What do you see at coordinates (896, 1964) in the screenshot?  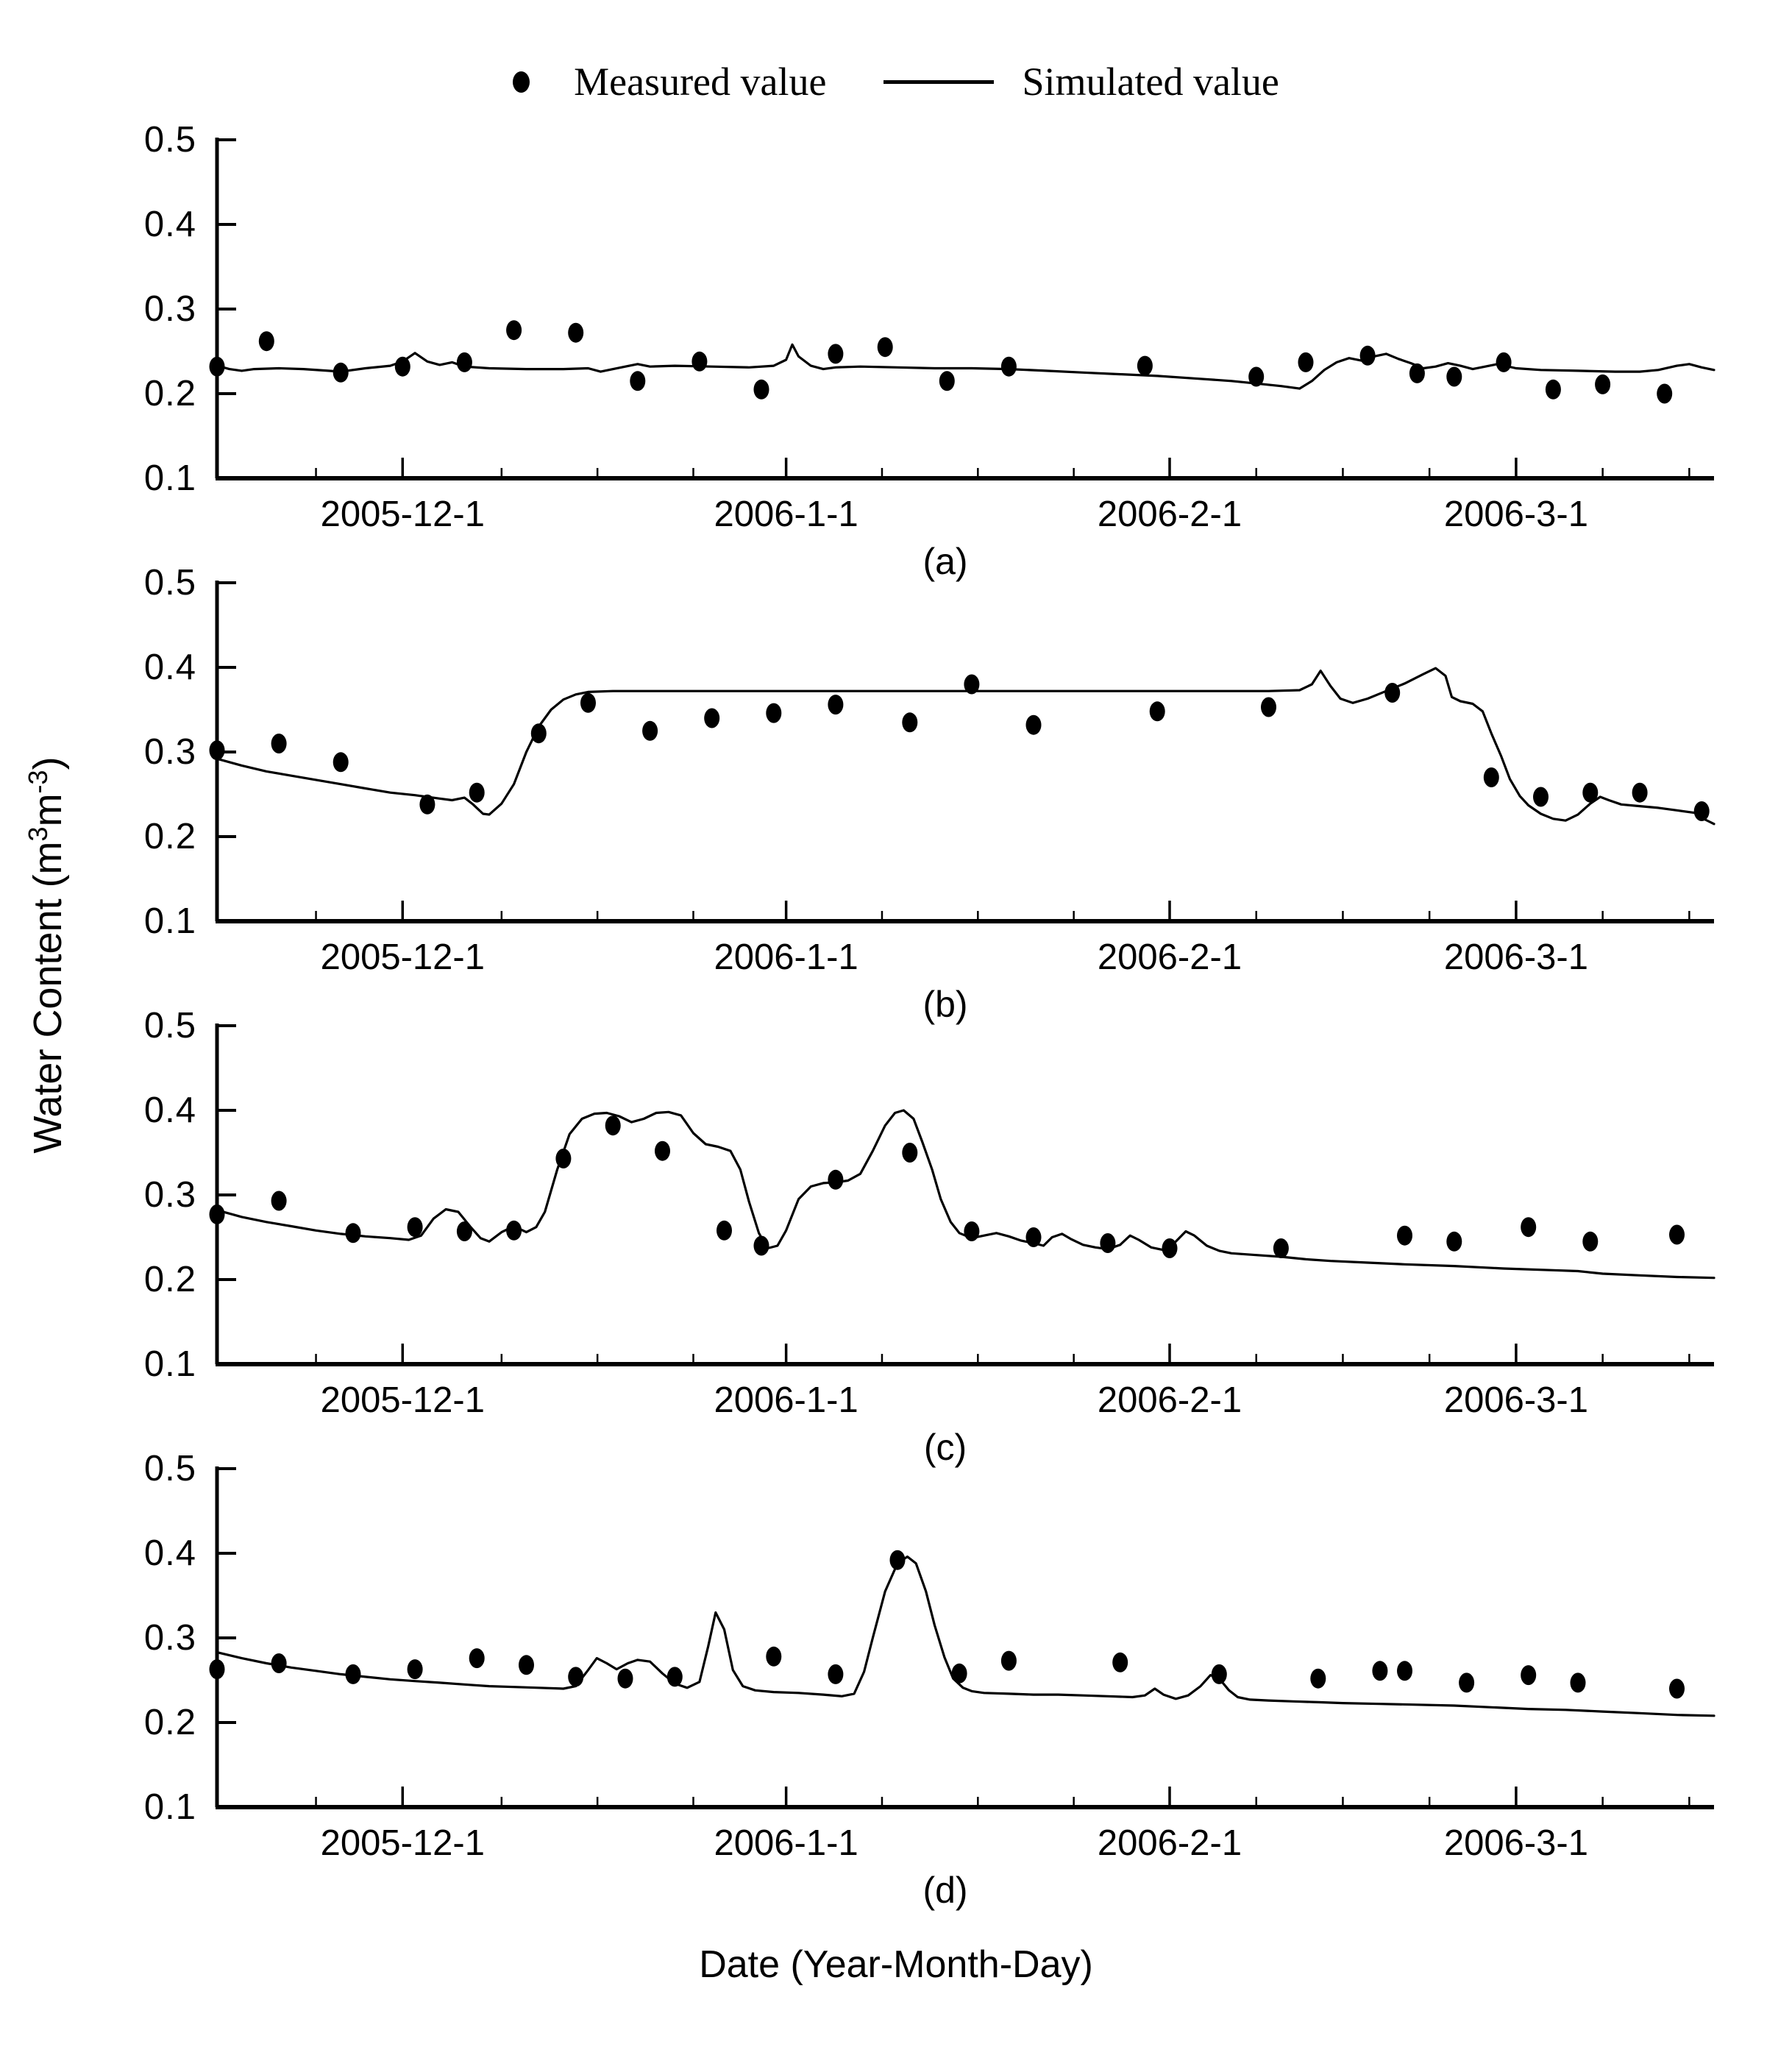 I see `x-axis-title: Date (Year-Month-Day)` at bounding box center [896, 1964].